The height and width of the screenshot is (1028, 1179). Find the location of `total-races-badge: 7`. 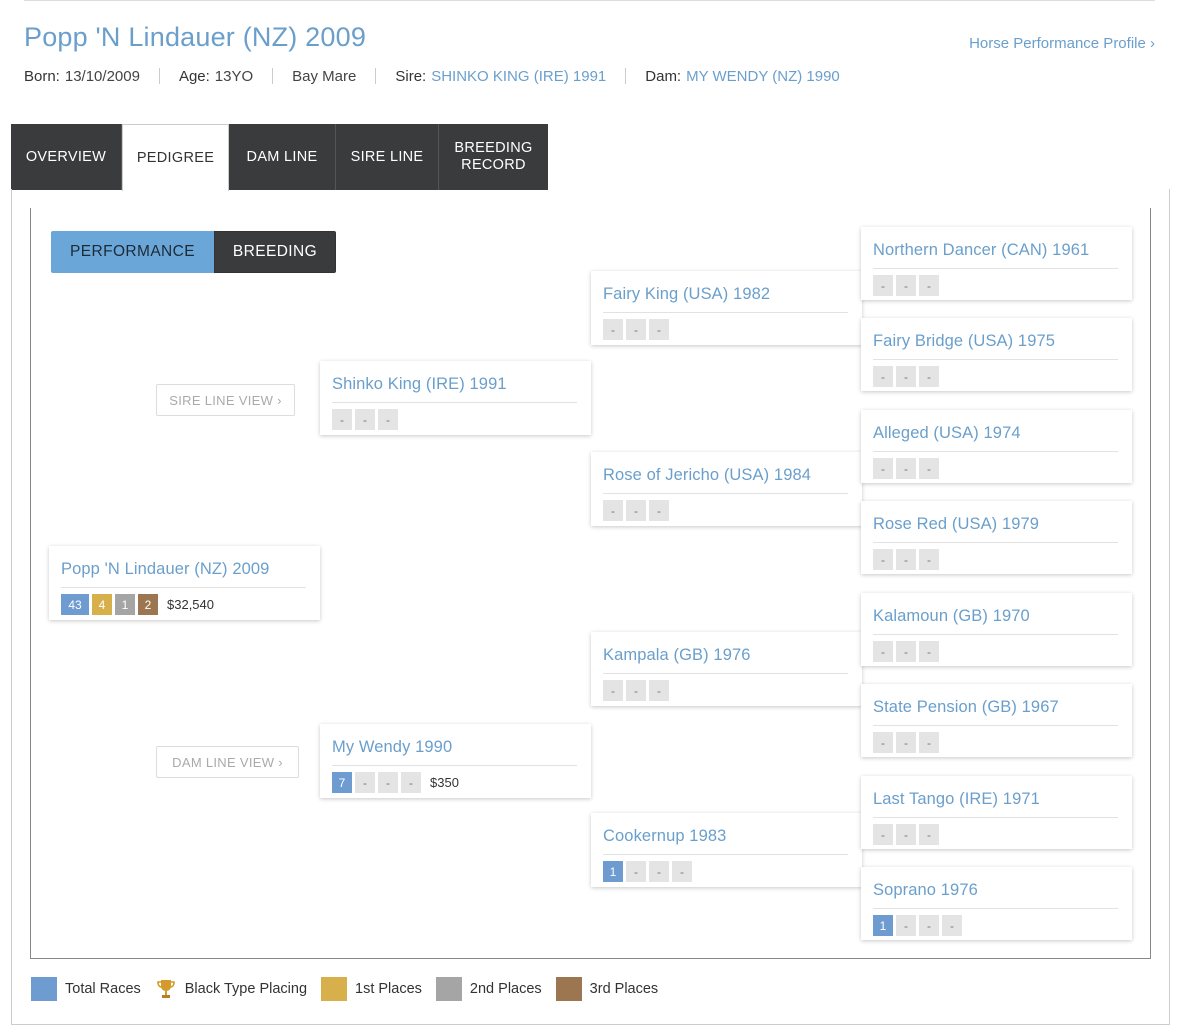

total-races-badge: 7 is located at coordinates (342, 782).